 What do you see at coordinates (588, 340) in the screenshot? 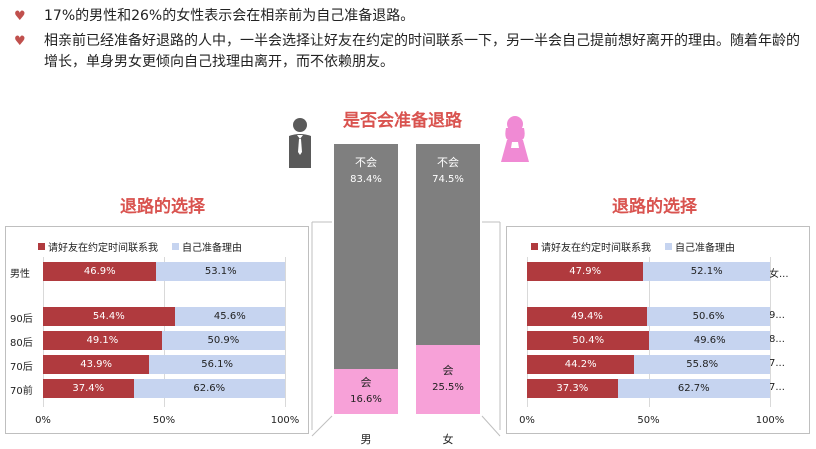
I see `bar-friend: 50.4%` at bounding box center [588, 340].